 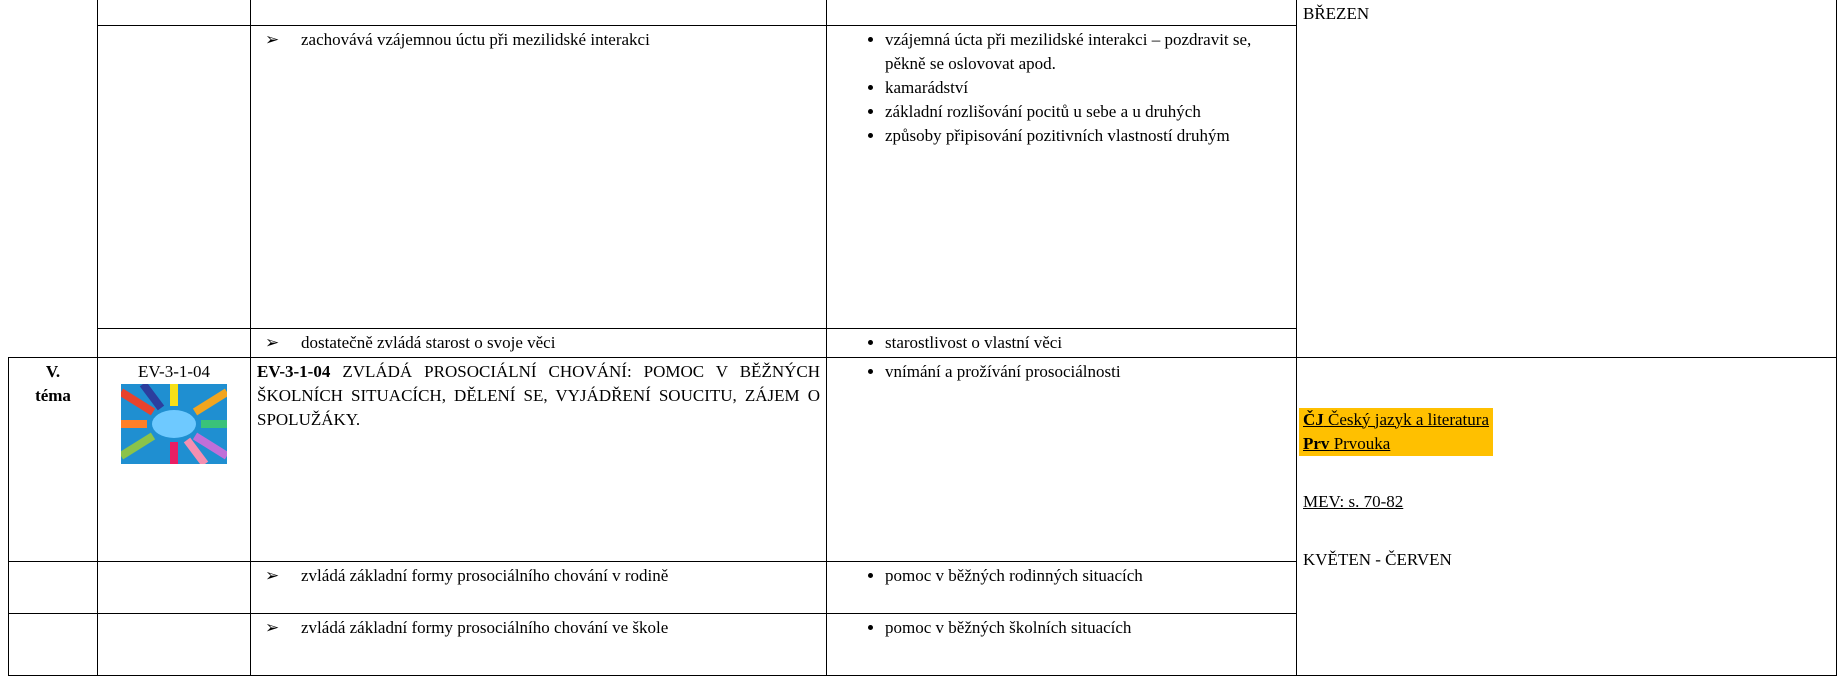 I want to click on abbr: Prv, so click(x=1316, y=443).